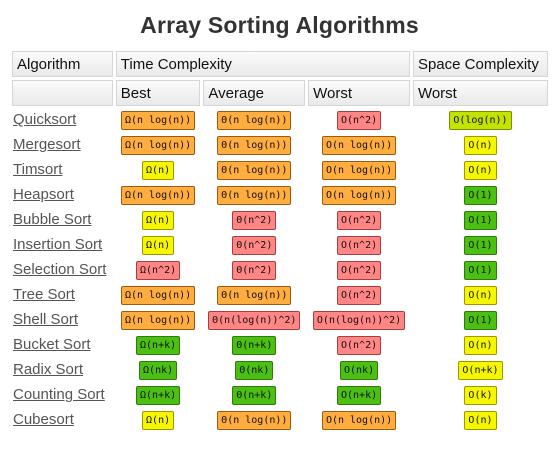 Image resolution: width=559 pixels, height=460 pixels. I want to click on table-row: Timsort Ω(n) Θ(n log(n)) O(n log(n)) O(n), so click(280, 170).